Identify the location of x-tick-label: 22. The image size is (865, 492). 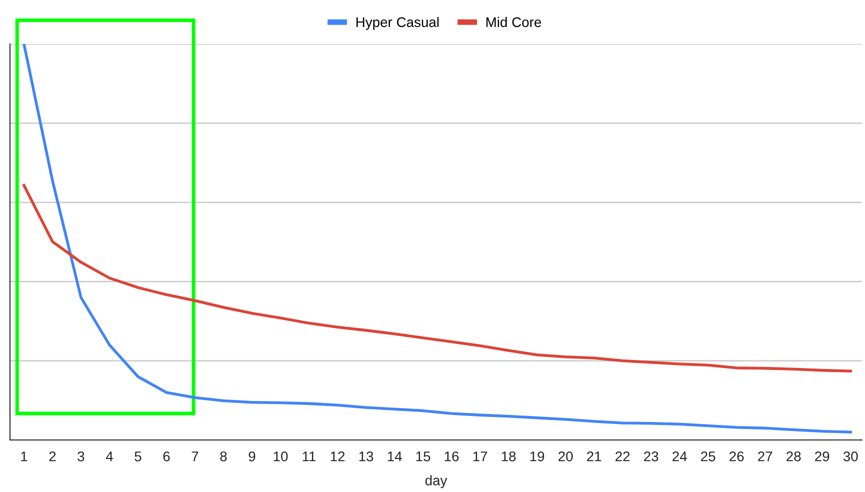
(623, 456).